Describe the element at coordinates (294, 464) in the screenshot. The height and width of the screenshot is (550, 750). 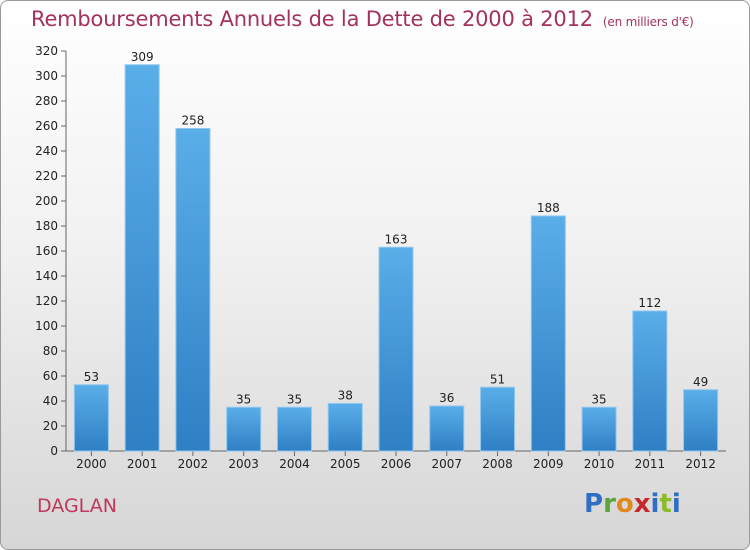
I see `x-tick-label: 2004` at that location.